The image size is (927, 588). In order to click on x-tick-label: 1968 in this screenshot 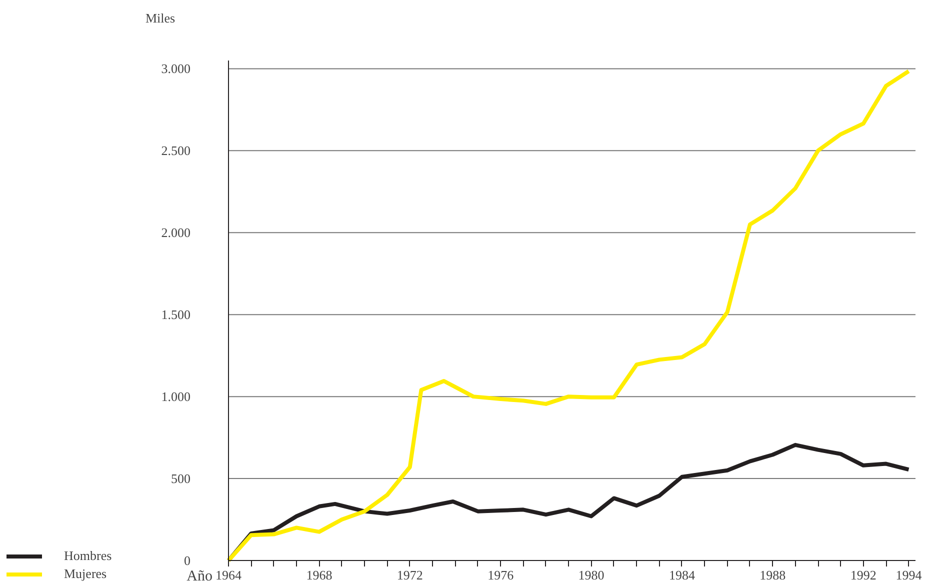, I will do `click(319, 575)`.